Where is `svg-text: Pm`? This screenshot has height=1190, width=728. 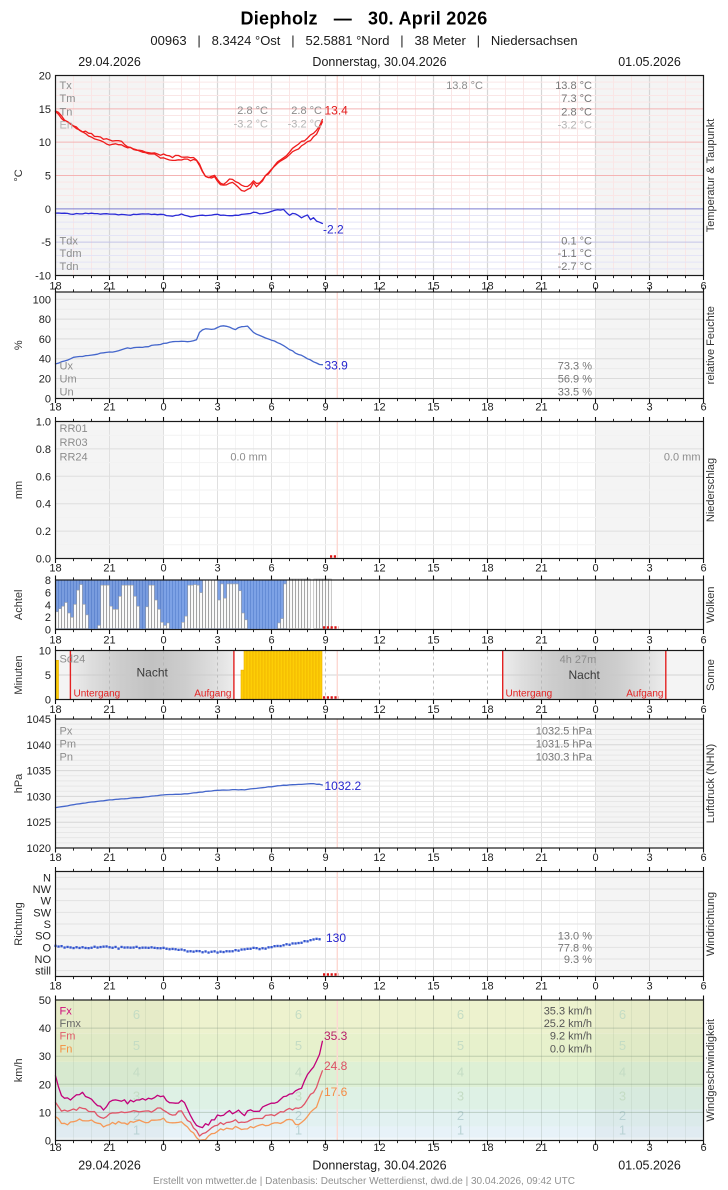
svg-text: Pm is located at coordinates (68, 745).